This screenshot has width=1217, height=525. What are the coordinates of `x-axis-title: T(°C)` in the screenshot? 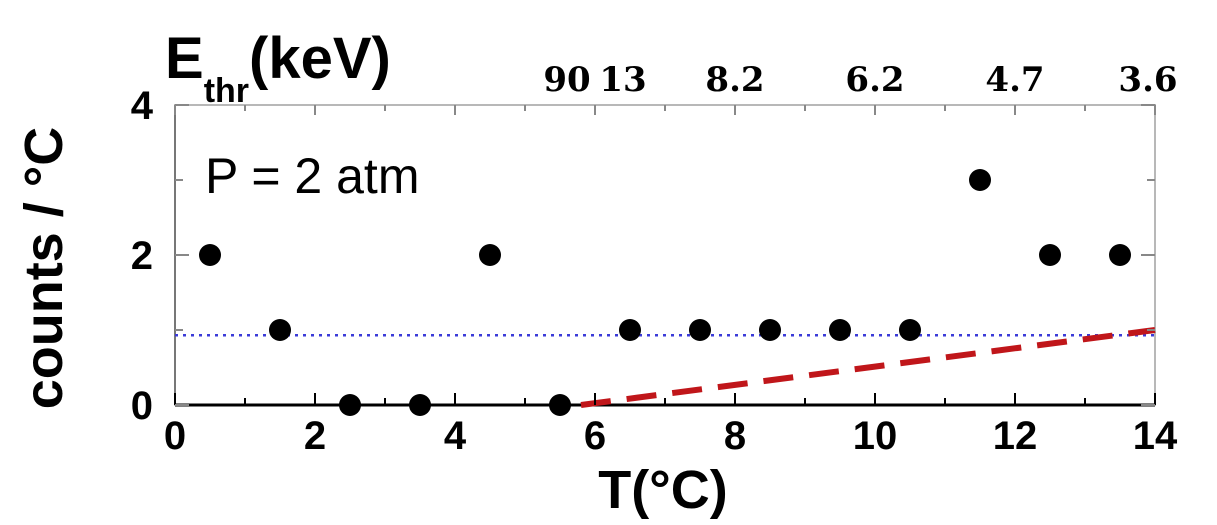 It's located at (663, 490).